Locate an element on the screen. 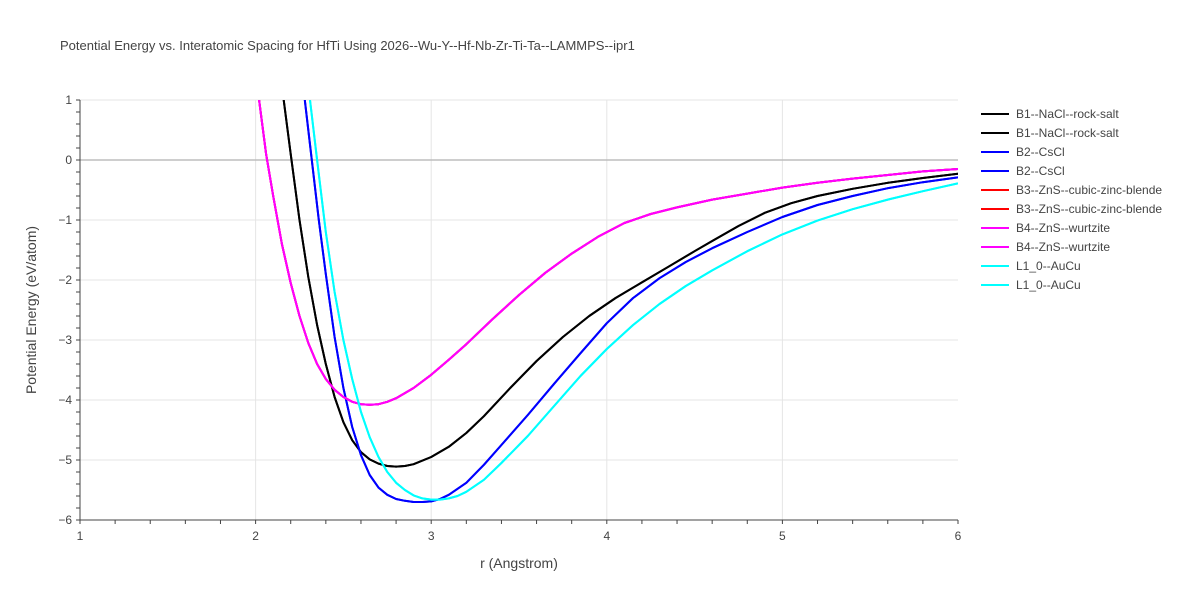  x-tick-labels: 1 2 3 4 5 6 is located at coordinates (519, 536).